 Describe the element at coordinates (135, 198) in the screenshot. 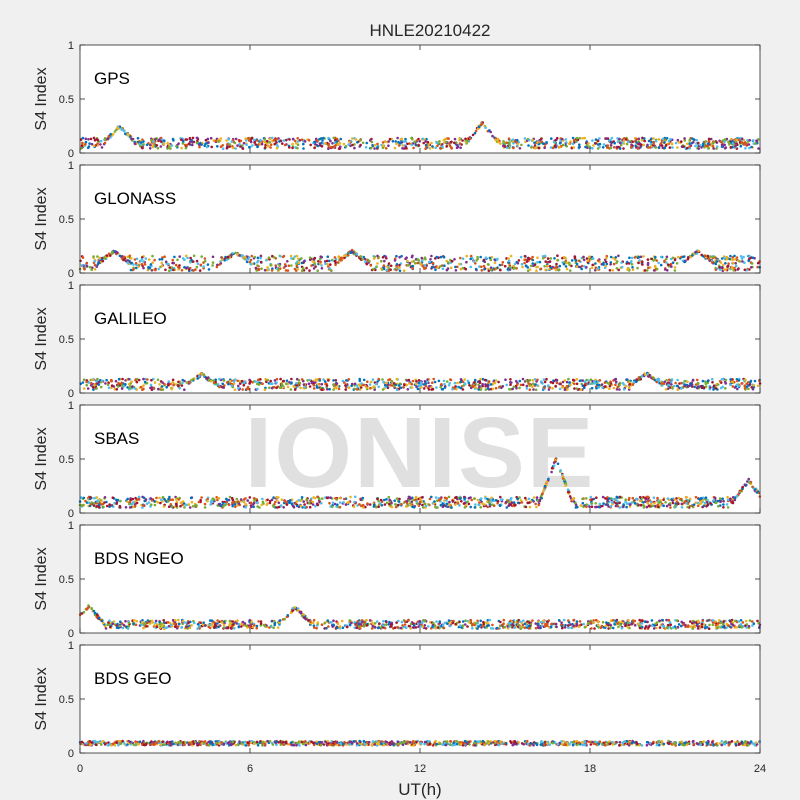

I see `panel-label: GLONASS` at that location.